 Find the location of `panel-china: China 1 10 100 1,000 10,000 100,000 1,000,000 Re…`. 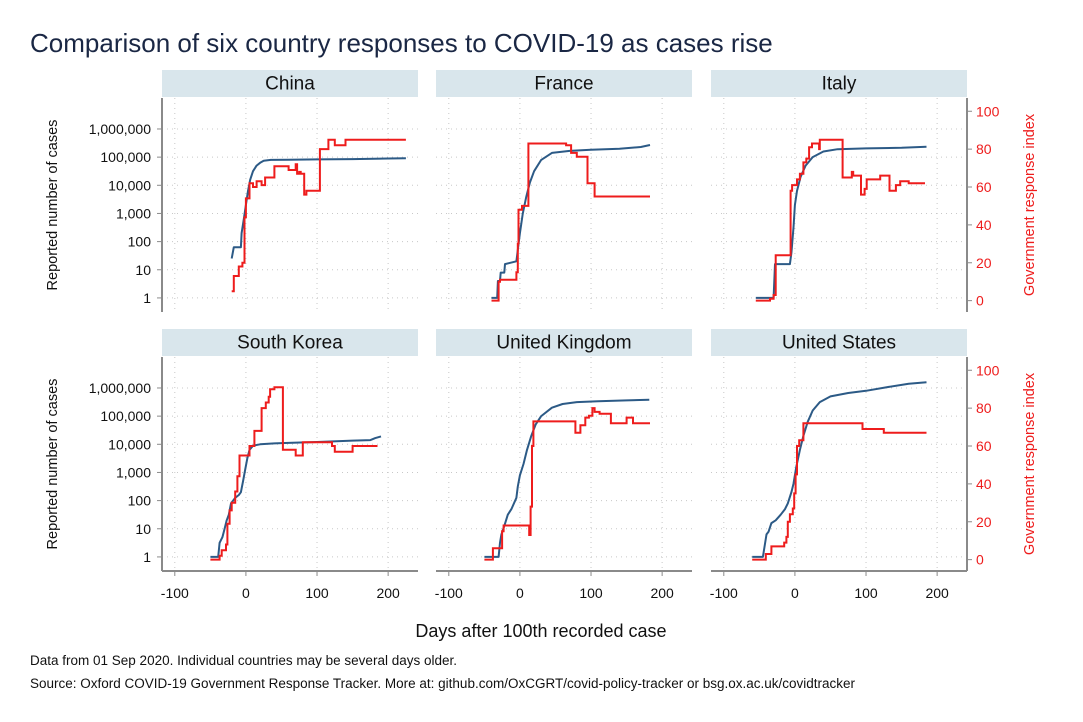

panel-china: China 1 10 100 1,000 10,000 100,000 1,000,000 Re… is located at coordinates (231, 191).